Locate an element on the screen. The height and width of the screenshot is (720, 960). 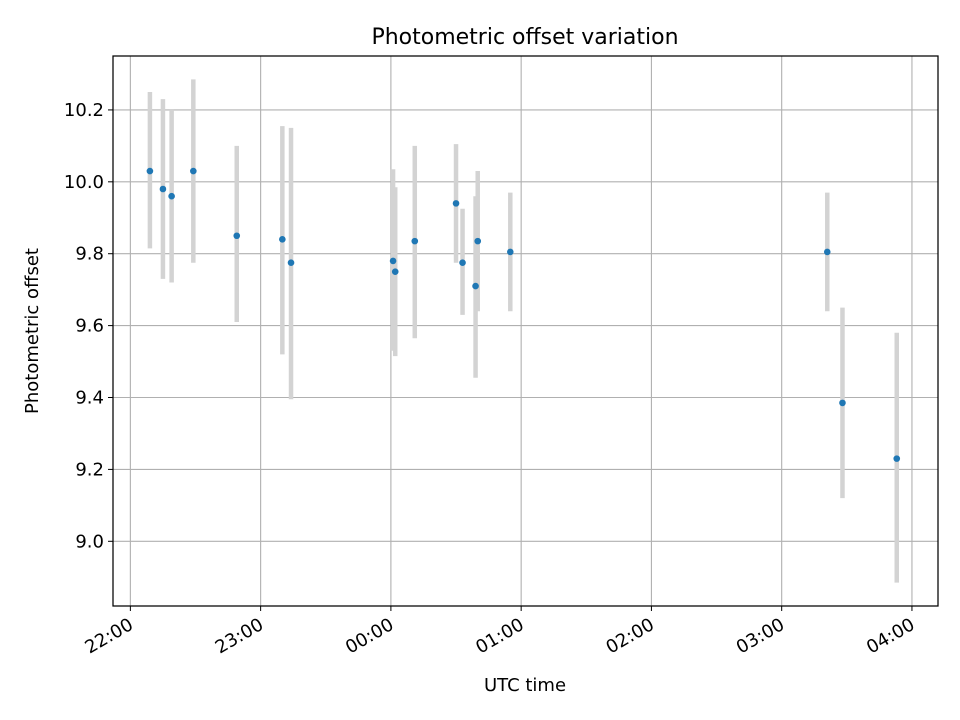
y-axis-label: Photometric offset is located at coordinates (32, 331).